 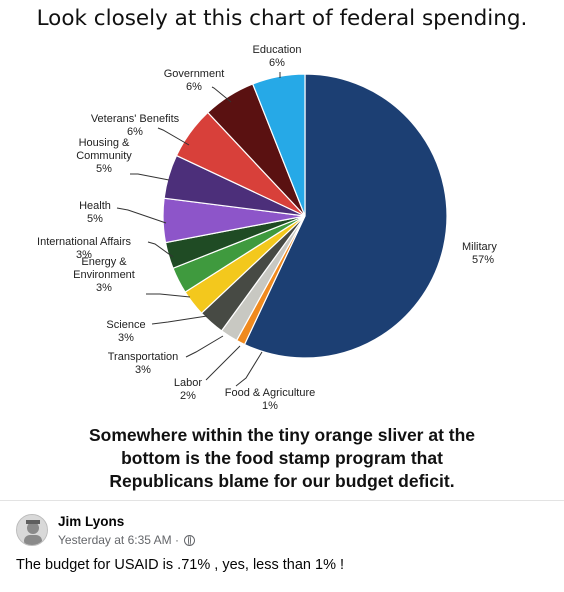 I want to click on leader-line-health, so click(x=141, y=215).